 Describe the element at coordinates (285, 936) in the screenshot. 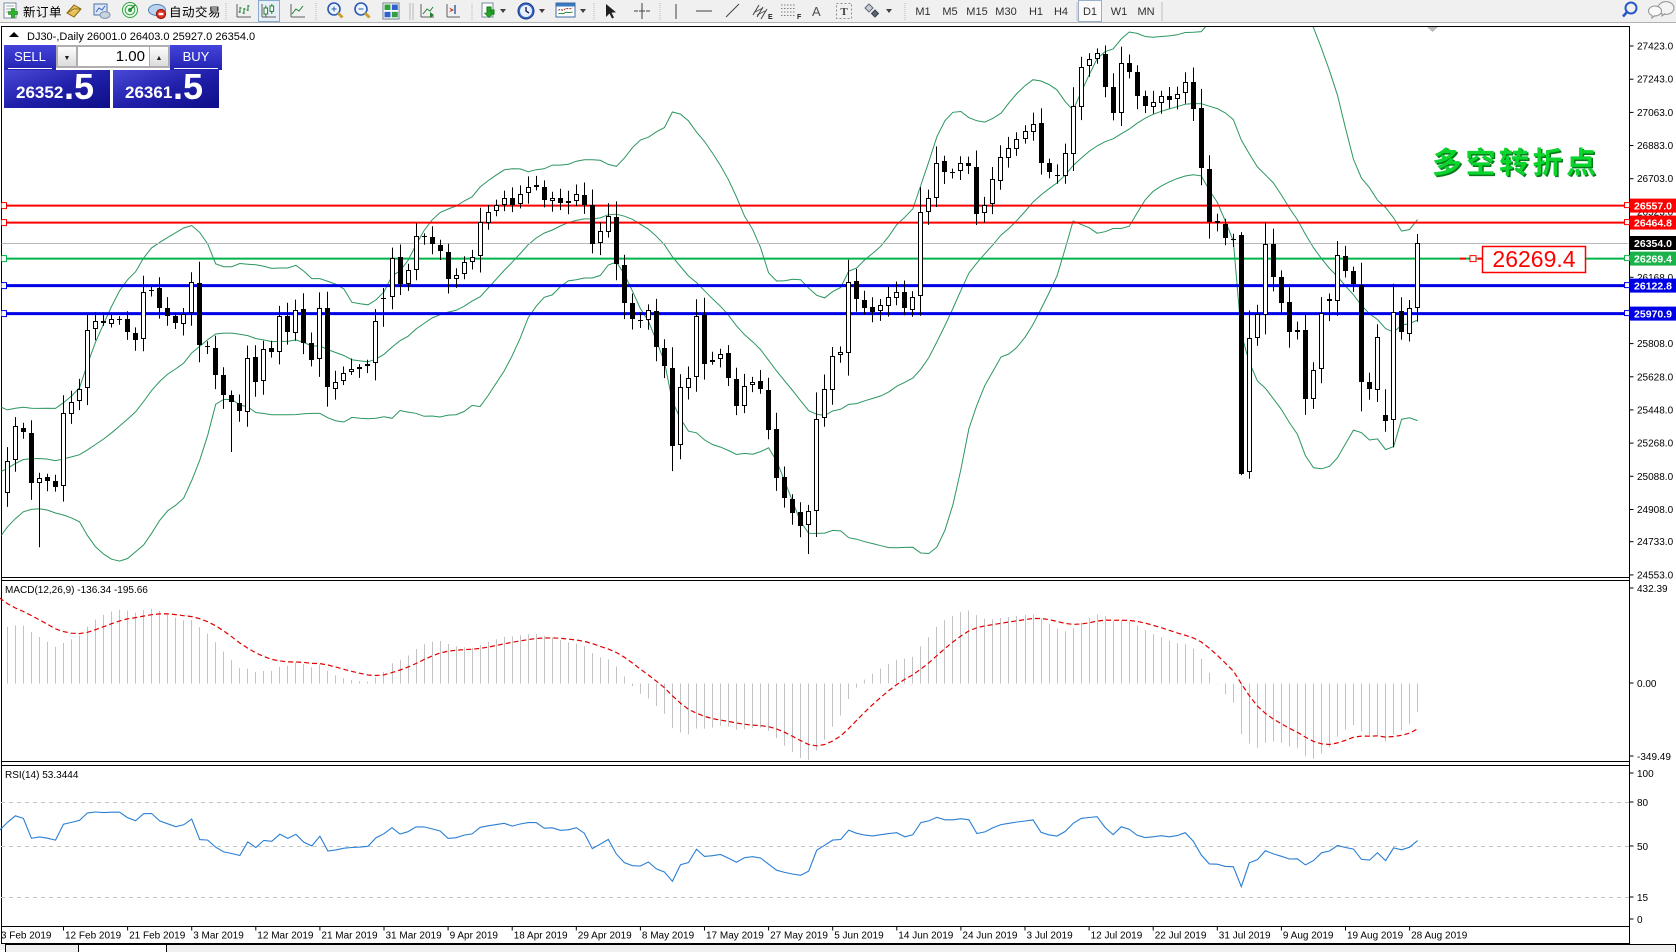

I see `svg-text: 12 Mar 2019` at that location.